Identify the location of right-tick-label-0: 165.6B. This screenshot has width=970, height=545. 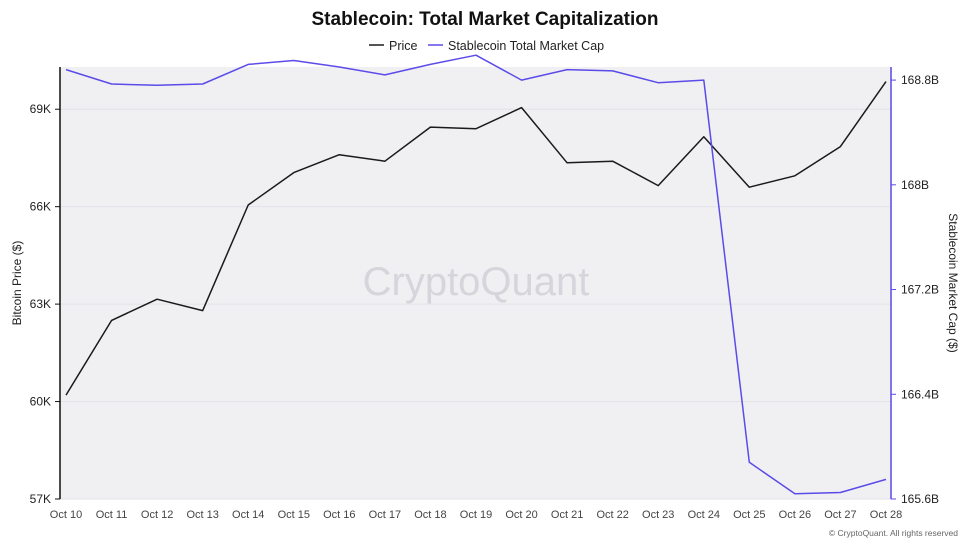
(920, 499).